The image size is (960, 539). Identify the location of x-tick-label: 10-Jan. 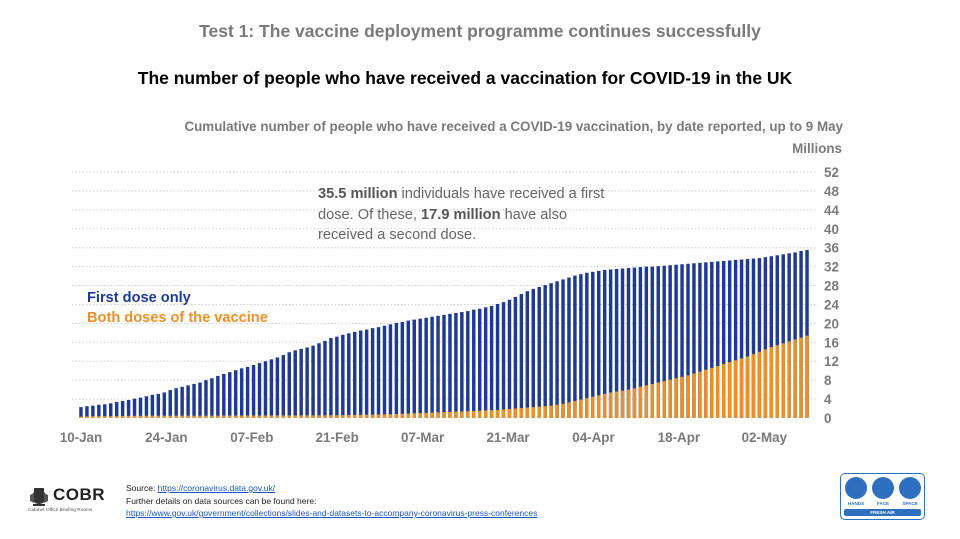
(81, 437).